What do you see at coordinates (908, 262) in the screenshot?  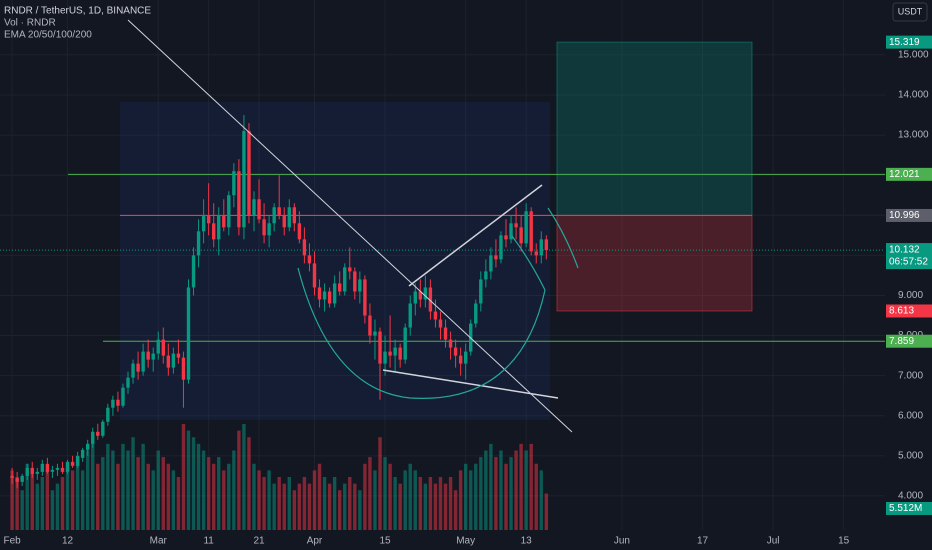 I see `countdown: 06:57:52` at bounding box center [908, 262].